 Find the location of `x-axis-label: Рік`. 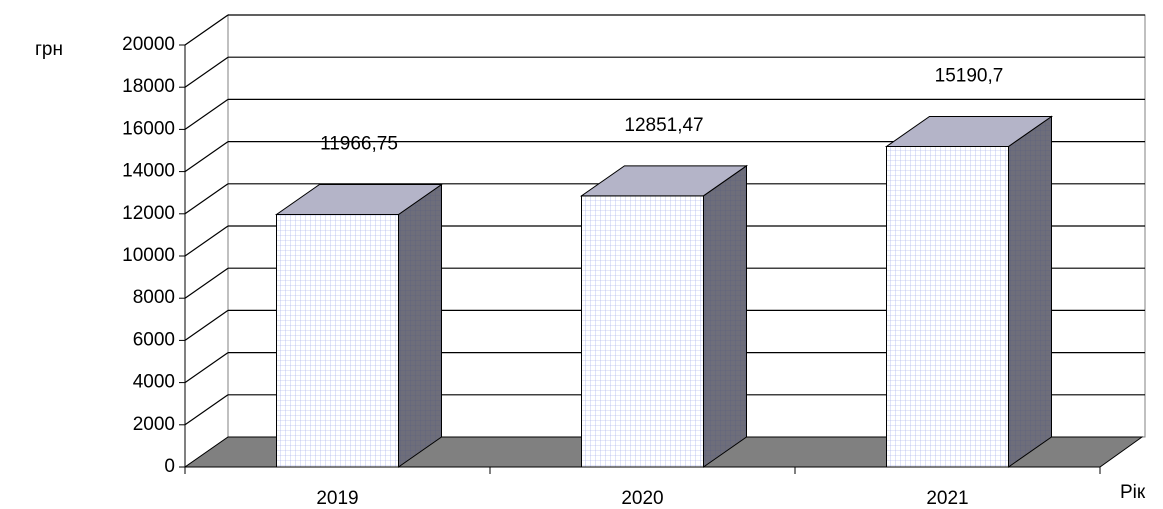

x-axis-label: Рік is located at coordinates (1133, 492).